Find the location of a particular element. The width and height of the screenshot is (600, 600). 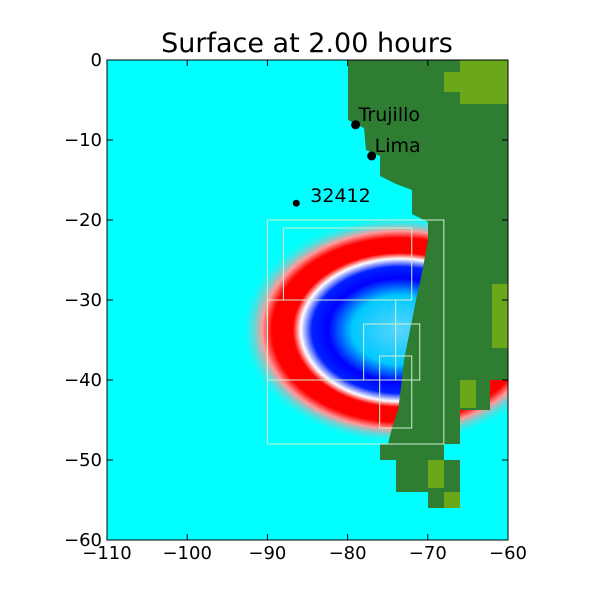

y-tick-label: −60 is located at coordinates (83, 540).